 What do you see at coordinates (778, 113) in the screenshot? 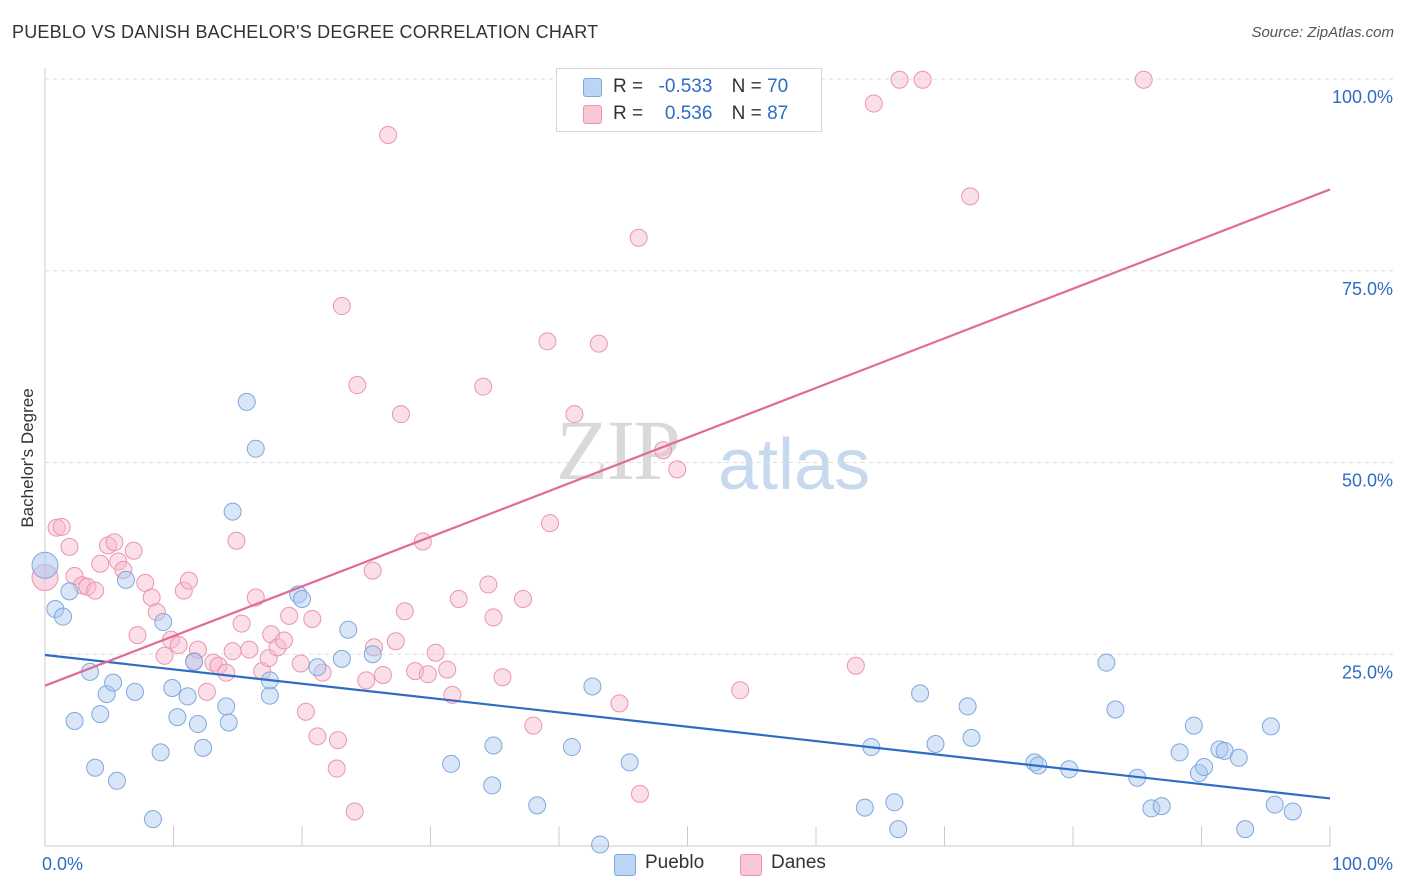
I see `n-value-danes: 87` at bounding box center [778, 113].